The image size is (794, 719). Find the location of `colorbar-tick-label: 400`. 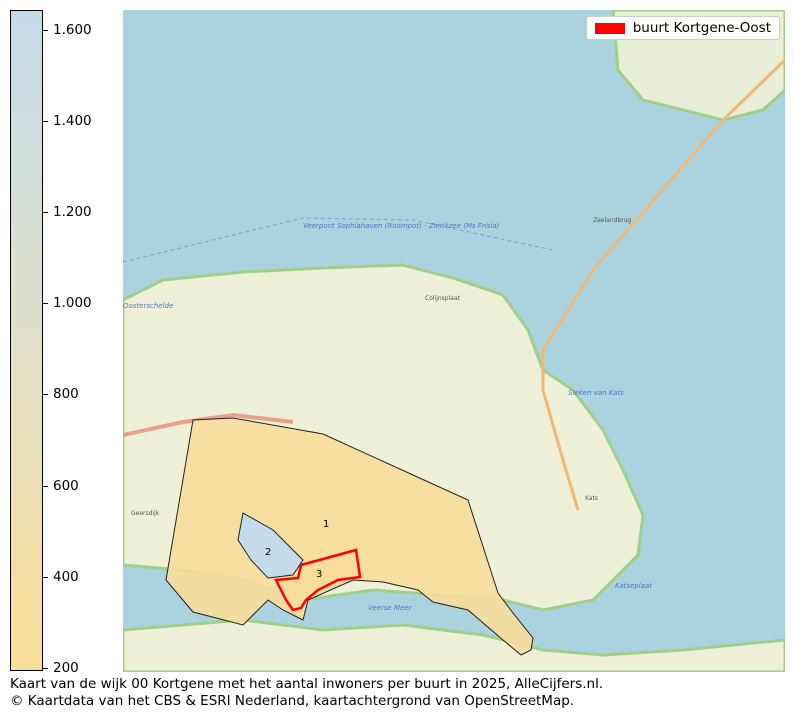

colorbar-tick-label: 400 is located at coordinates (66, 576).